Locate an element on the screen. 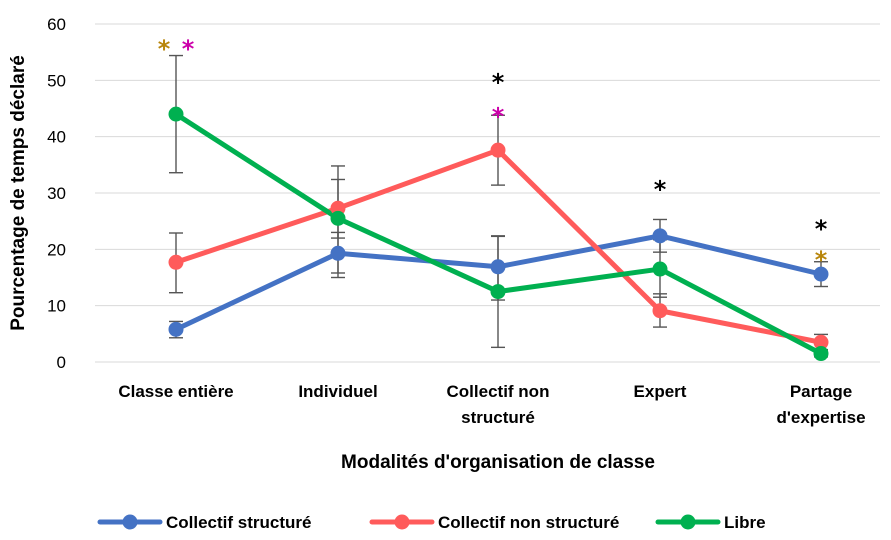 The width and height of the screenshot is (891, 540). y-tick-label: 40 is located at coordinates (56, 137).